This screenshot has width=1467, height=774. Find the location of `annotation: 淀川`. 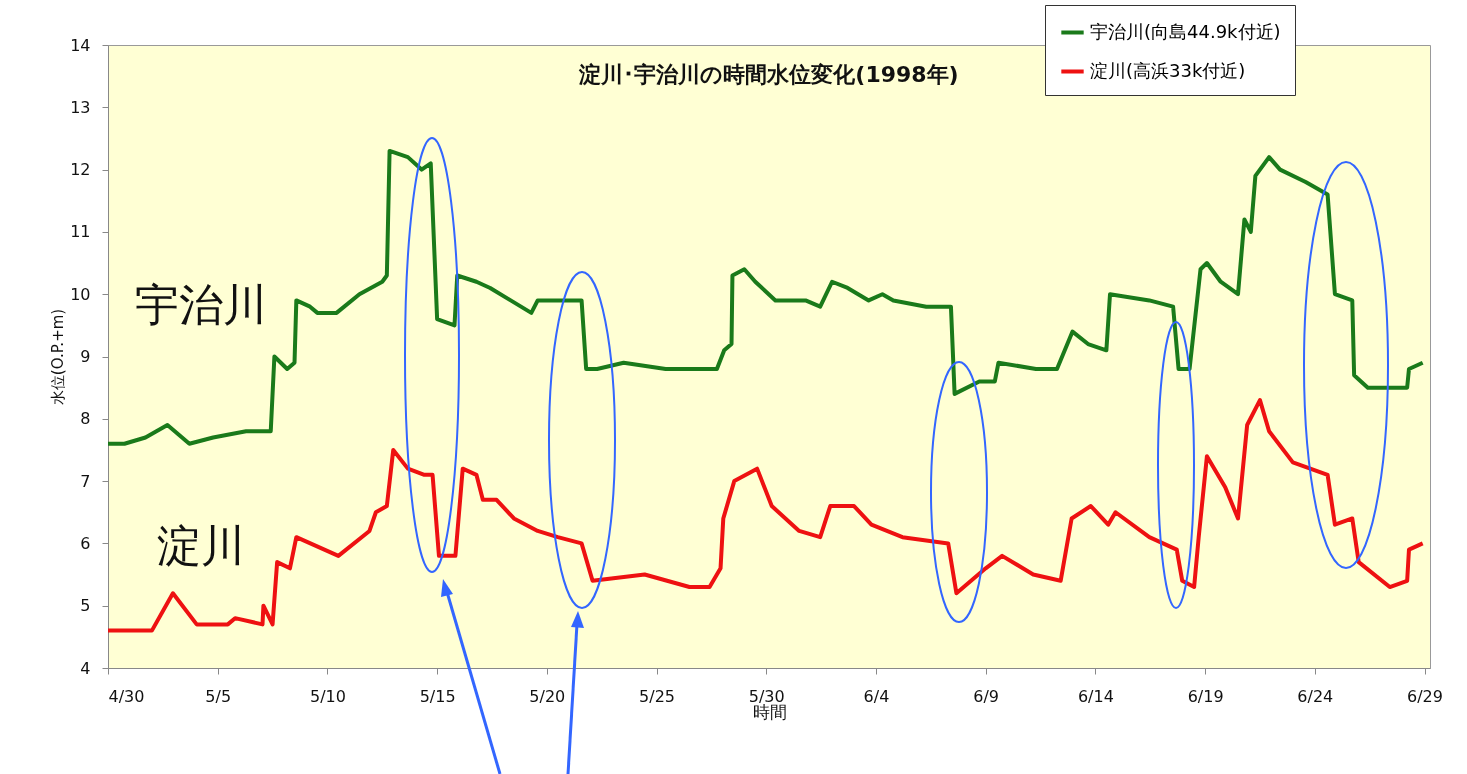

annotation: 淀川 is located at coordinates (200, 546).